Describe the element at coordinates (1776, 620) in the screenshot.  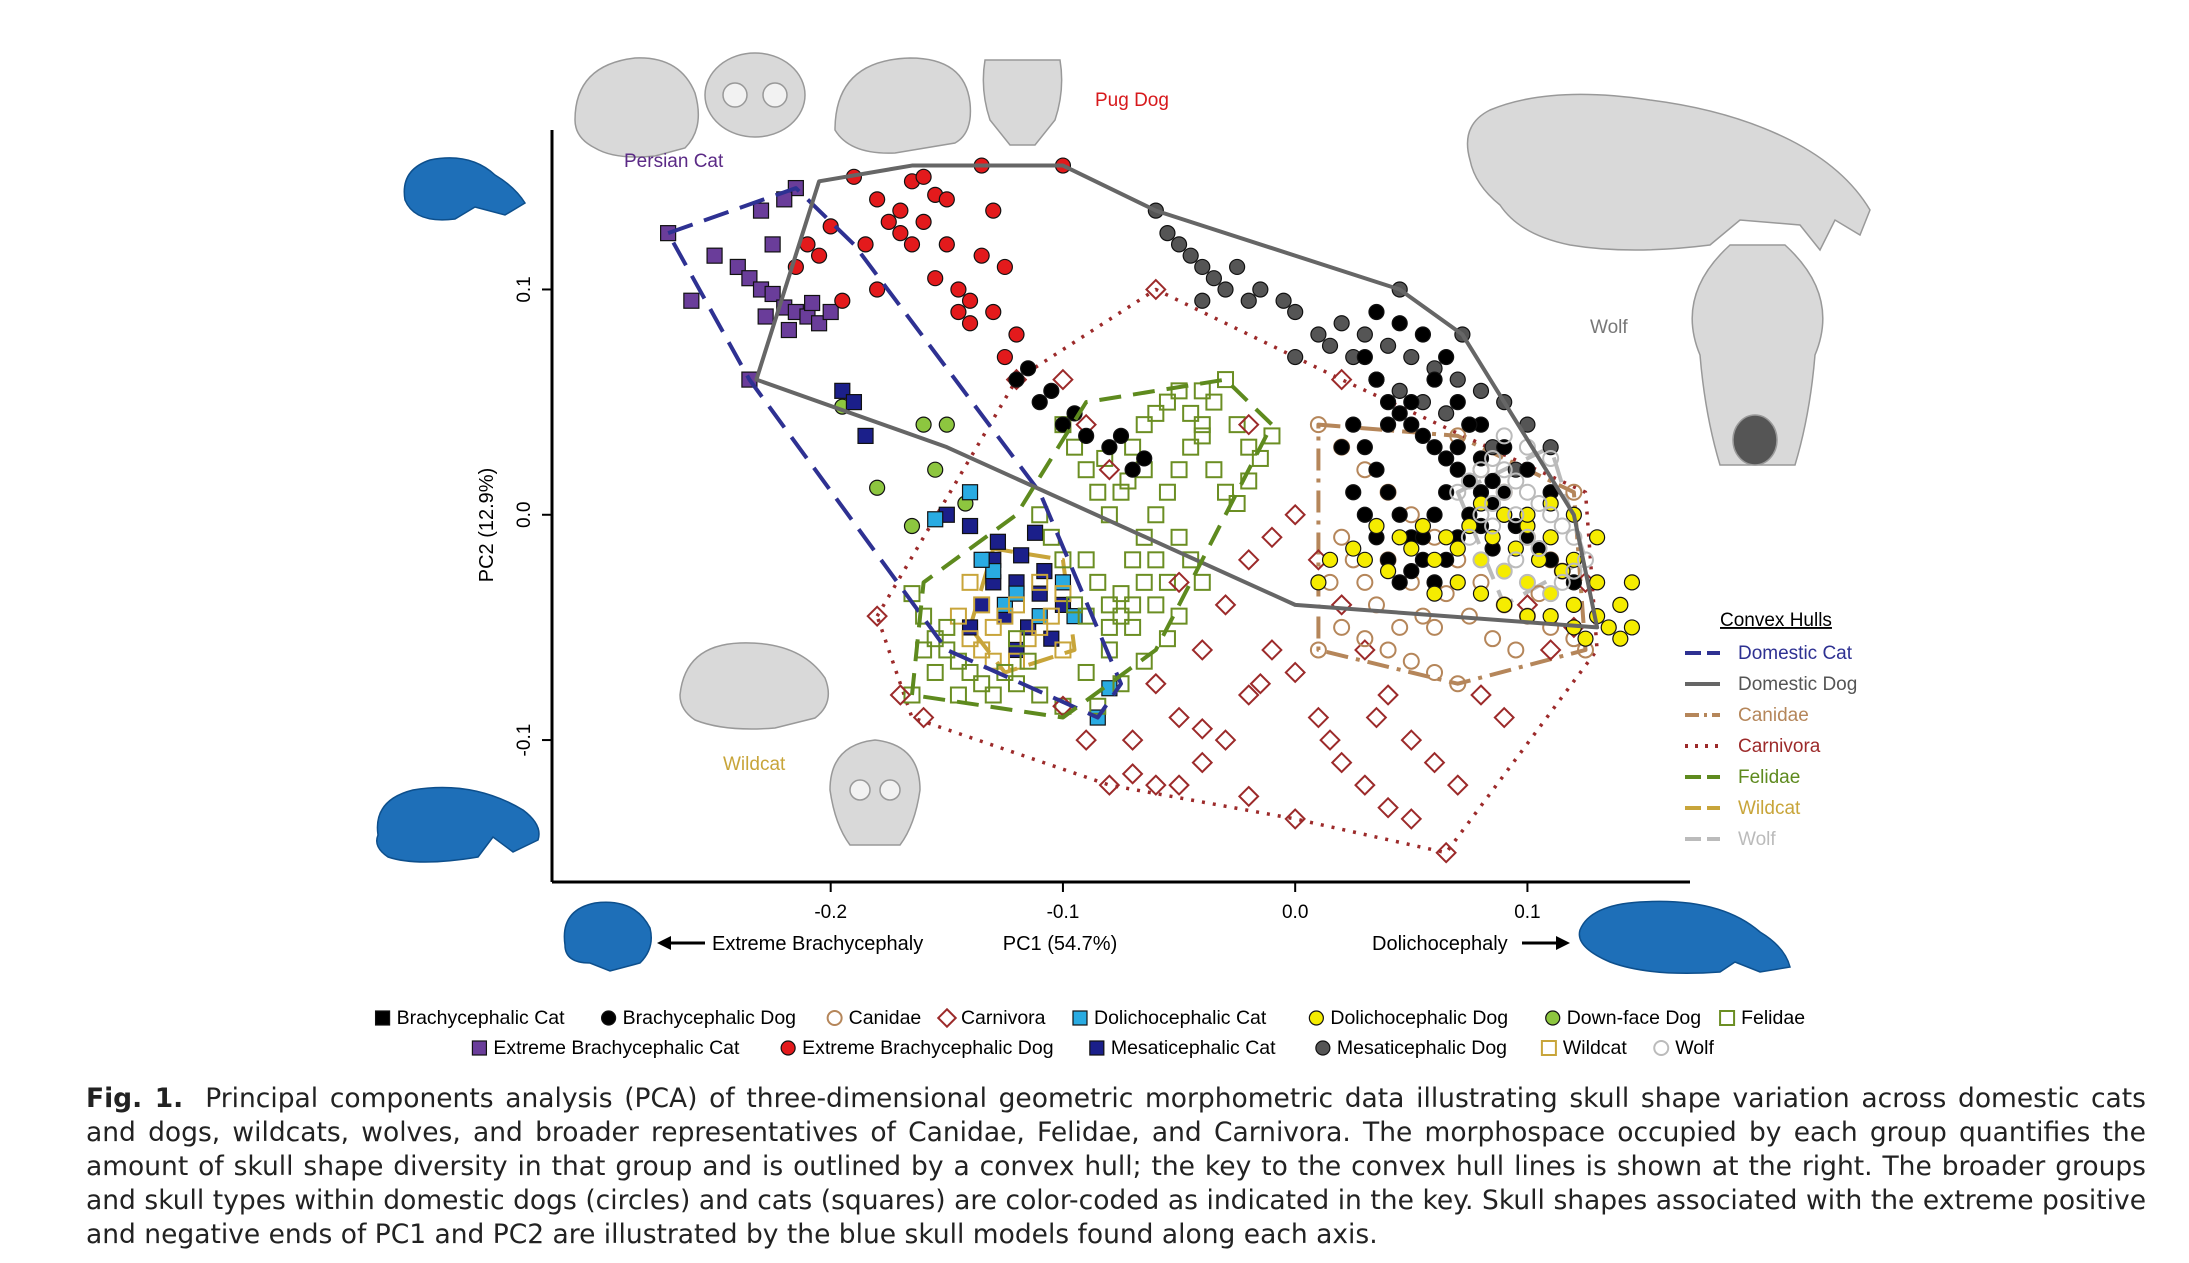
I see `hull-legend-title: Convex Hulls` at that location.